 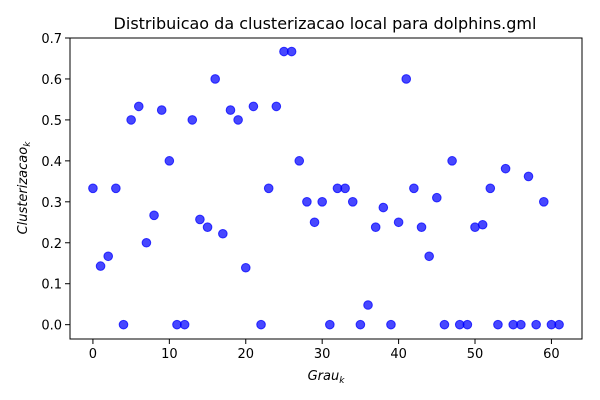 What do you see at coordinates (51, 203) in the screenshot?
I see `y-tick-label: 0.3` at bounding box center [51, 203].